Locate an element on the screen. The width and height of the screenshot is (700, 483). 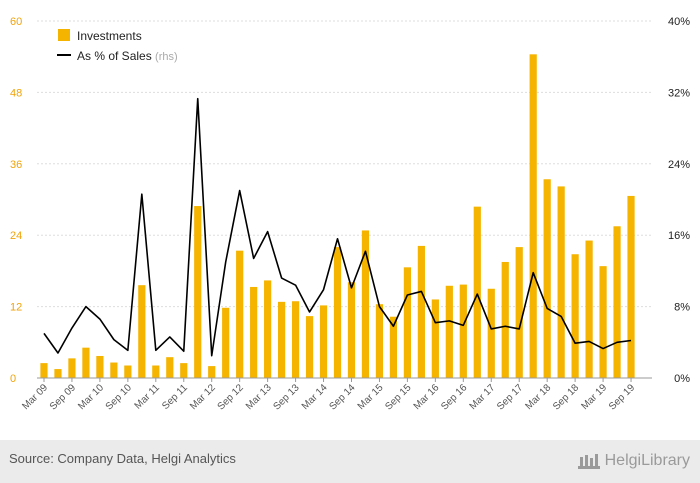
x-tick-label: Sep 16 is located at coordinates (454, 397).